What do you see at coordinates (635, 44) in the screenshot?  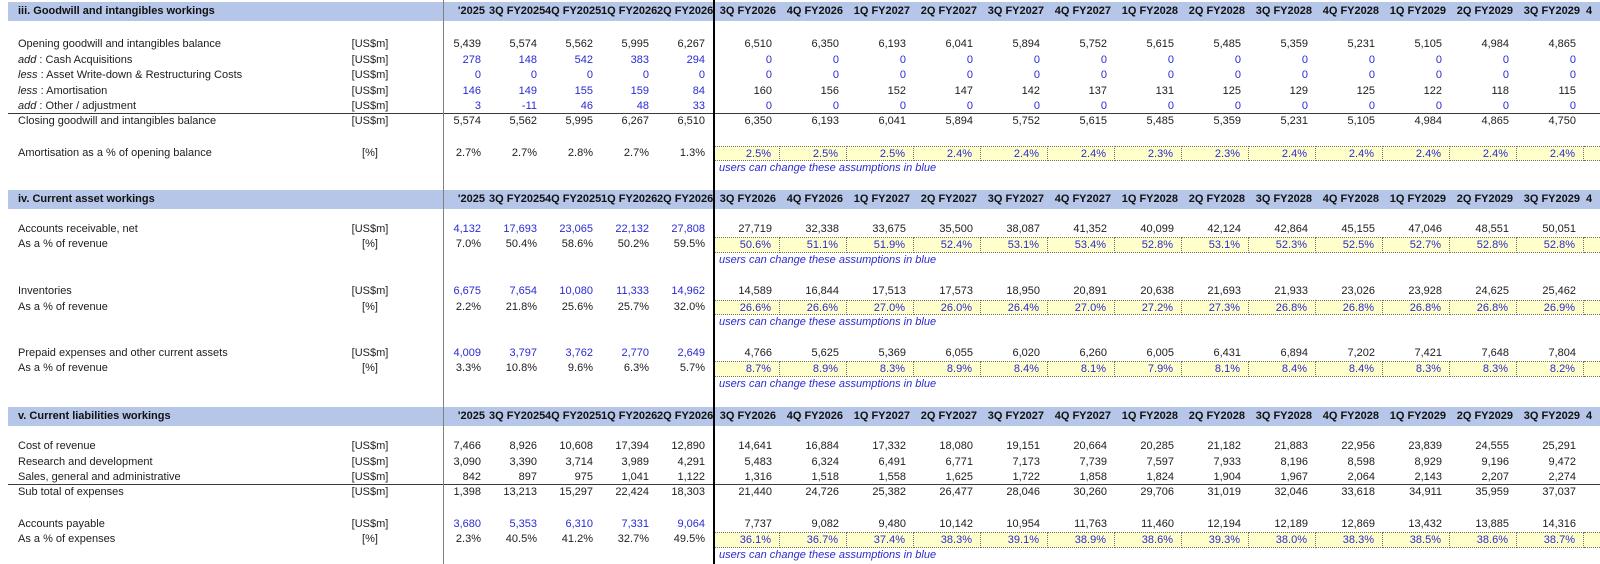 I see `value-cell: 5,995` at bounding box center [635, 44].